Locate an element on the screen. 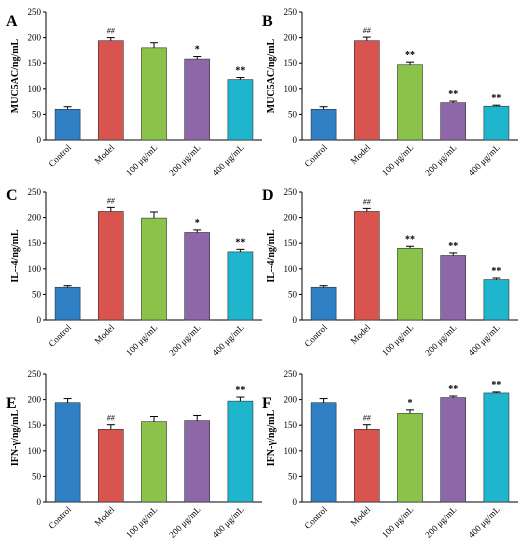 This screenshot has height=550, width=524. panel-letter: D is located at coordinates (268, 195).